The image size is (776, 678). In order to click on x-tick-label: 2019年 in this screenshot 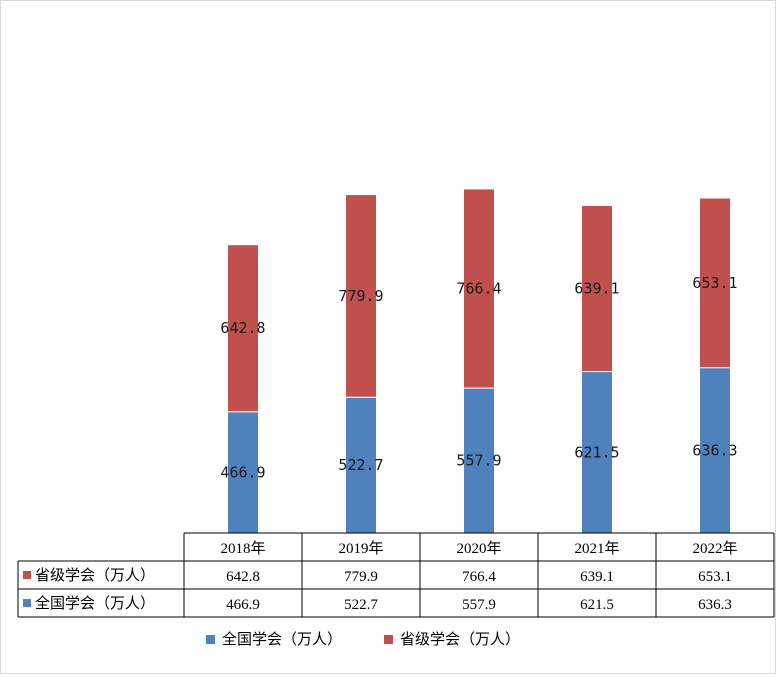, I will do `click(360, 548)`.